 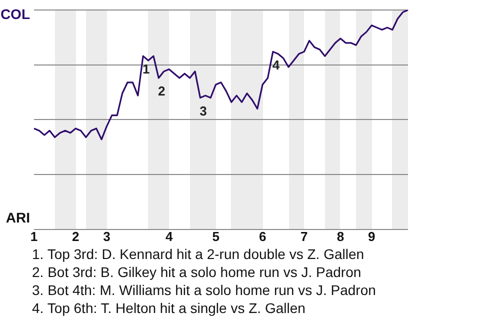 I want to click on x-tick-label: 2, so click(x=76, y=236).